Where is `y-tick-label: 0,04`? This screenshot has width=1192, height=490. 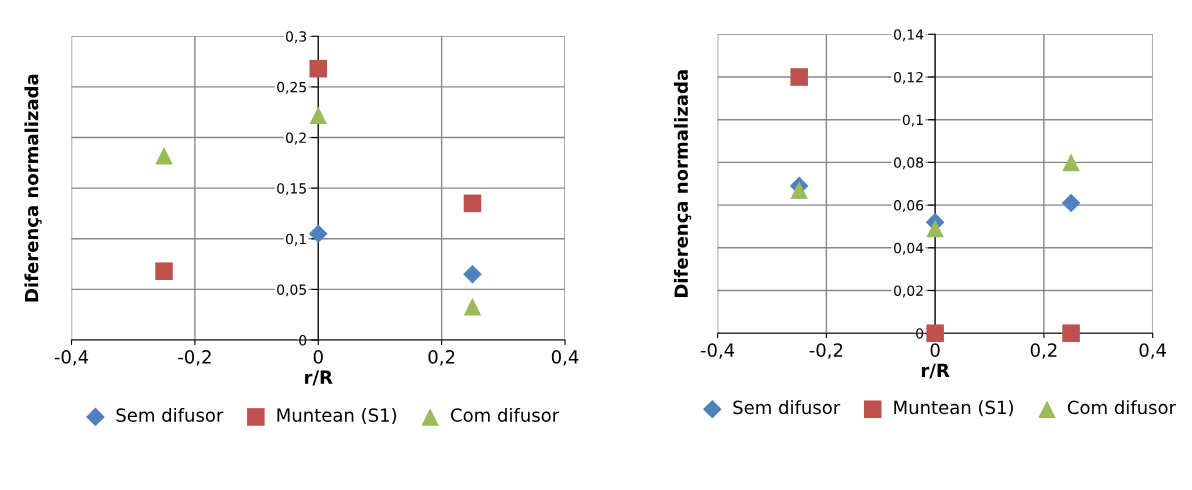 y-tick-label: 0,04 is located at coordinates (909, 248).